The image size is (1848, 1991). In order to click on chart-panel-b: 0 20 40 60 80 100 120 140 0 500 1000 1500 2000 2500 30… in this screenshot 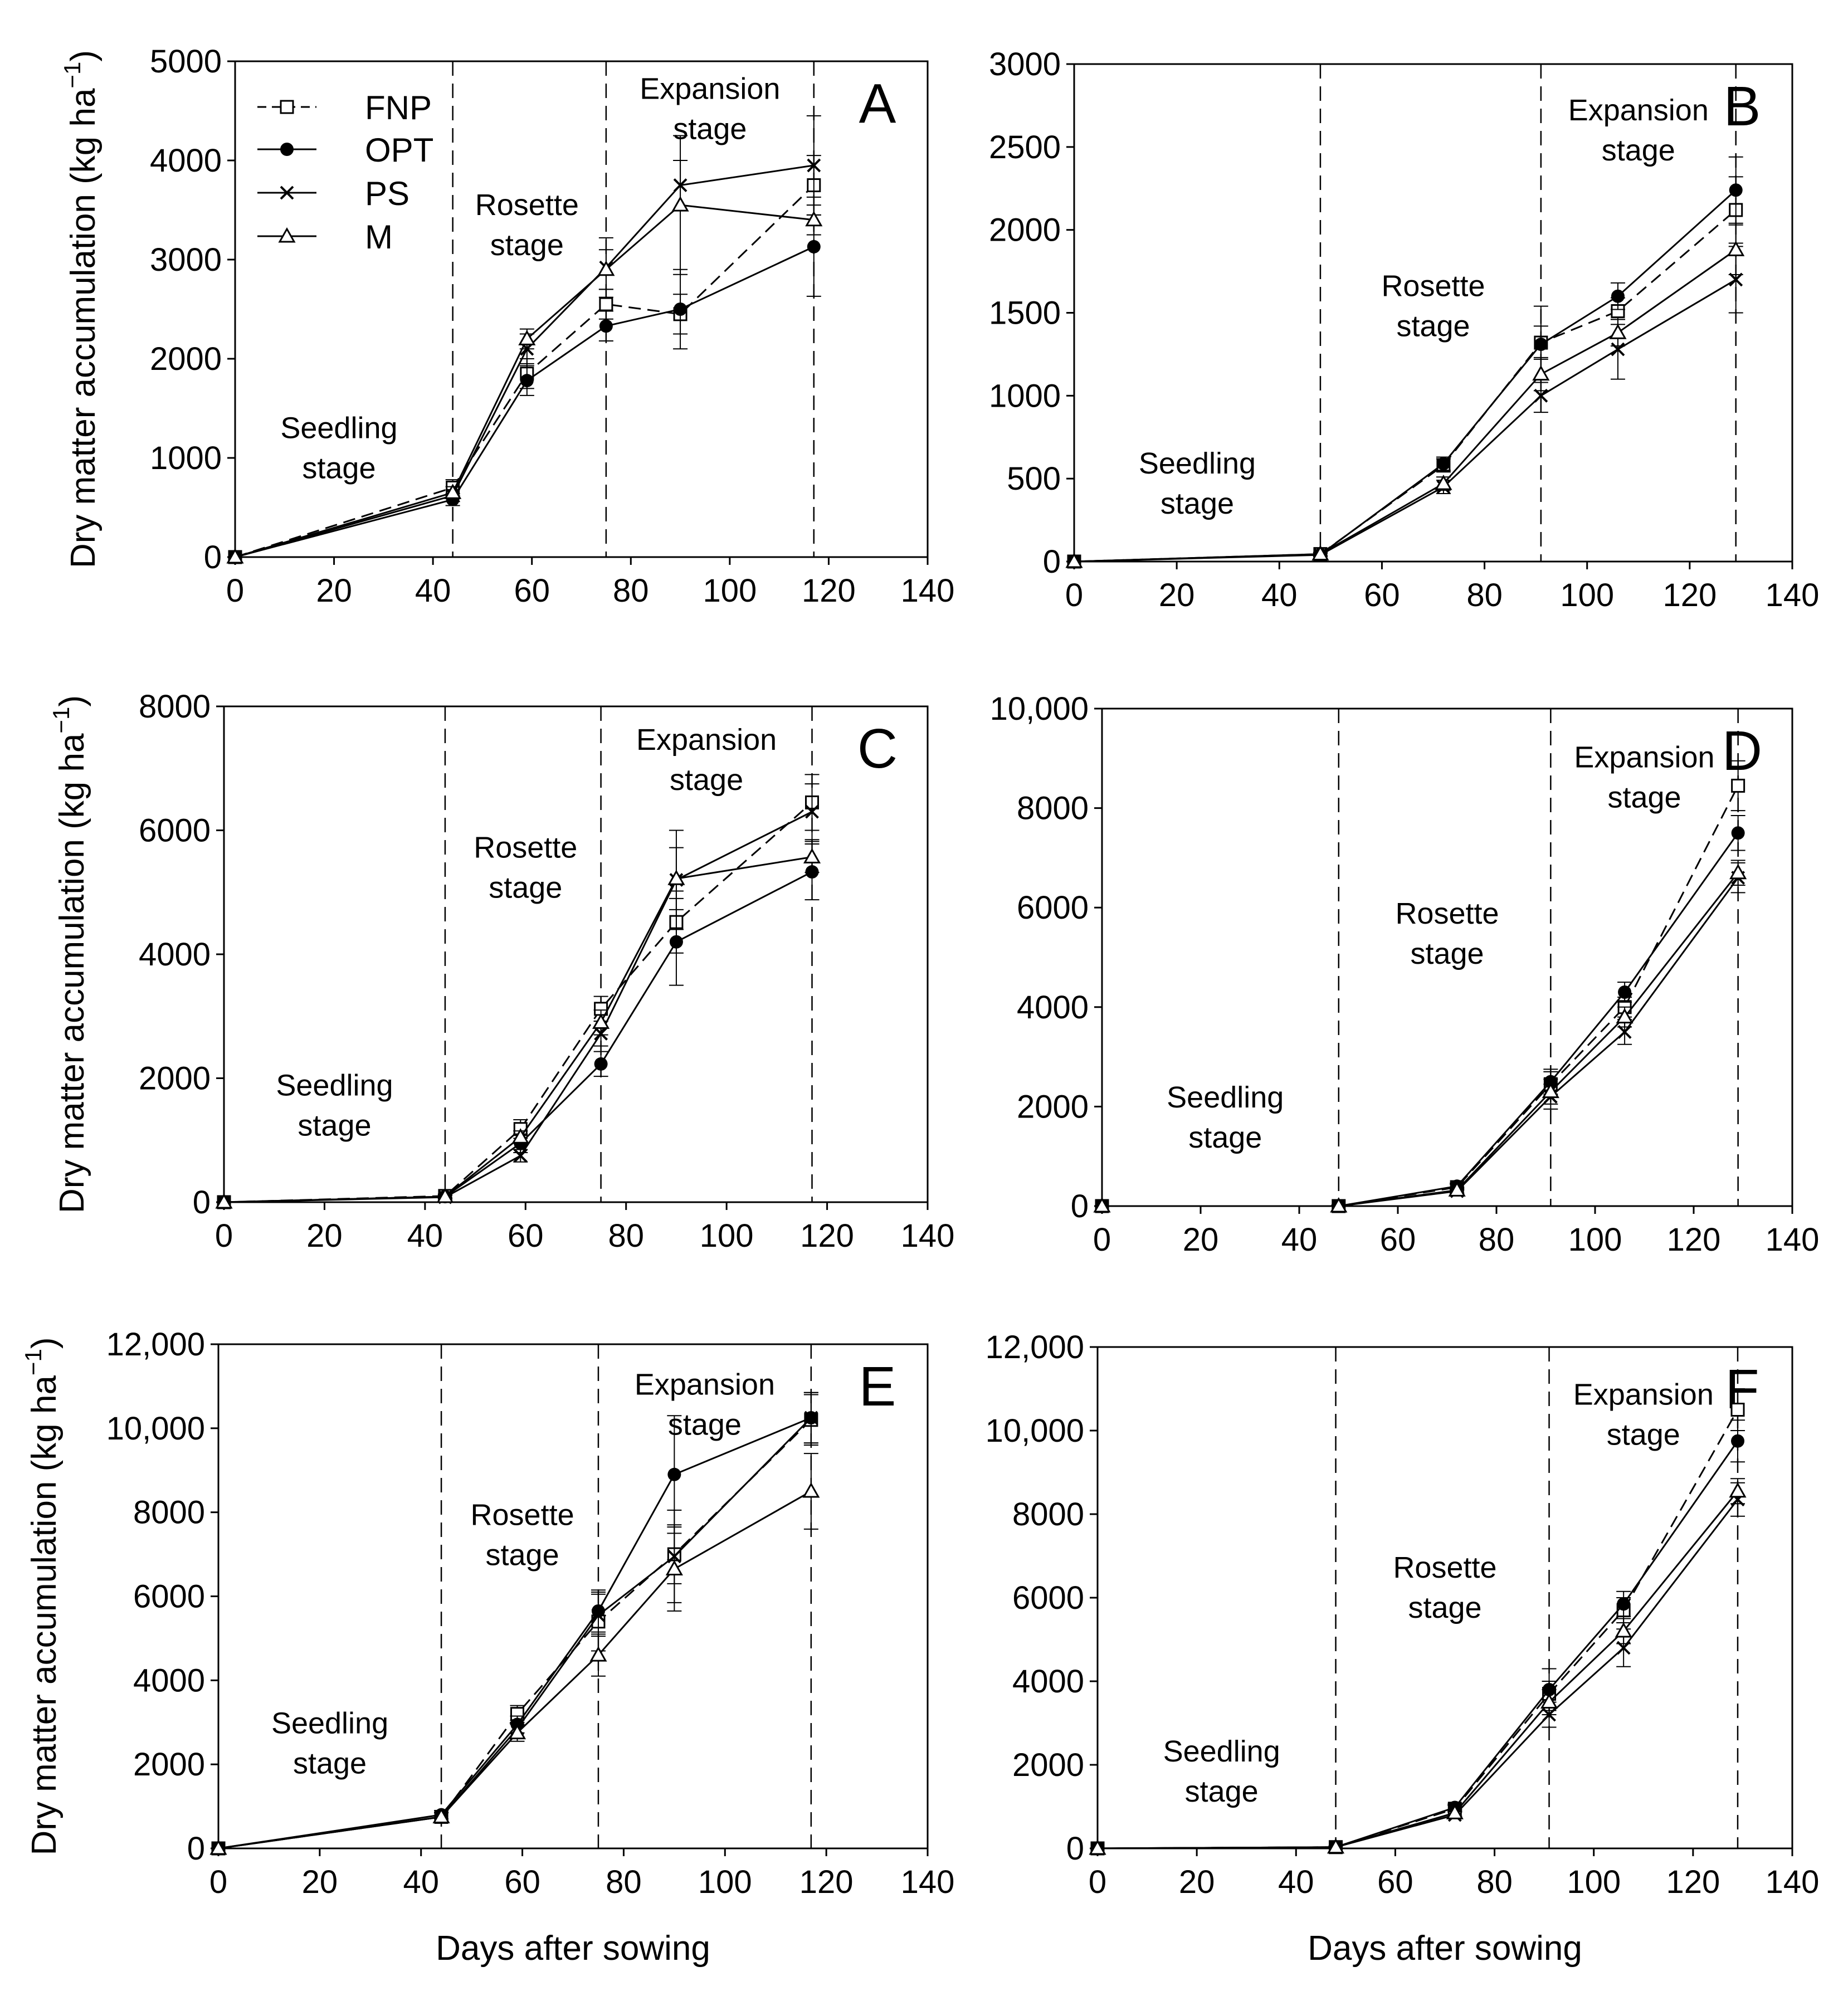, I will do `click(1404, 329)`.